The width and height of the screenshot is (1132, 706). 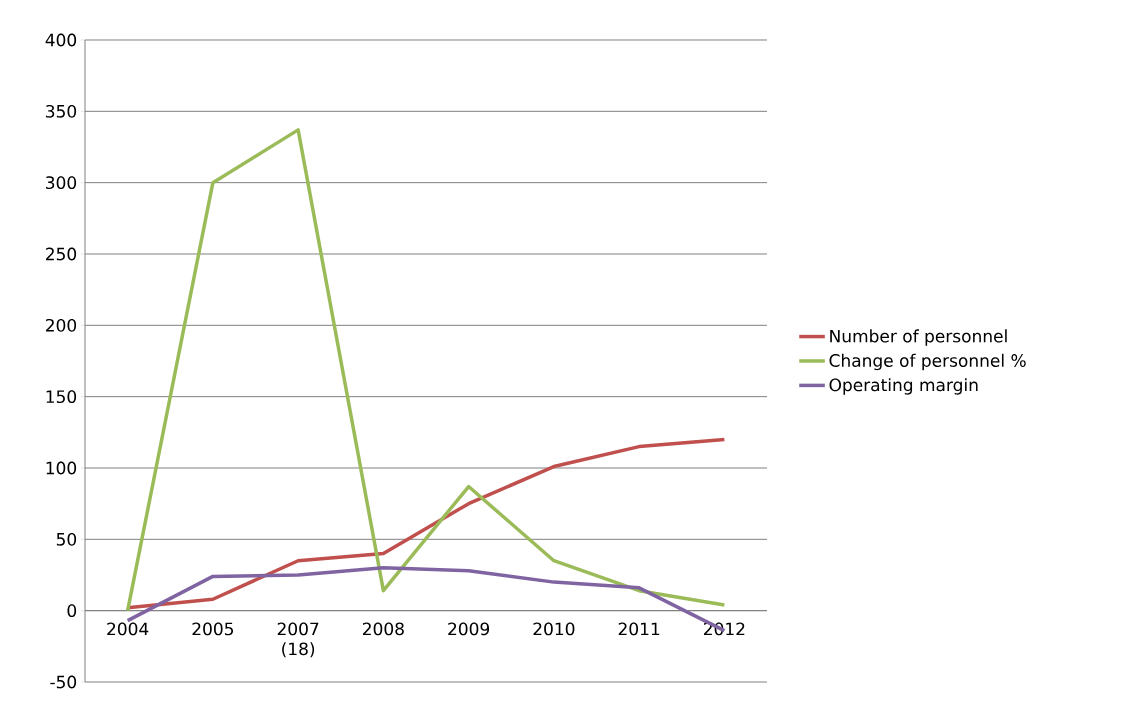 I want to click on legend-label: Operating margin, so click(x=903, y=386).